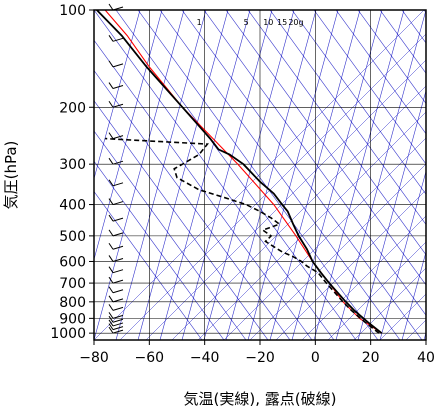  Describe the element at coordinates (260, 399) in the screenshot. I see `x-axis-title: 気温(実線), 露点(破線)` at that location.